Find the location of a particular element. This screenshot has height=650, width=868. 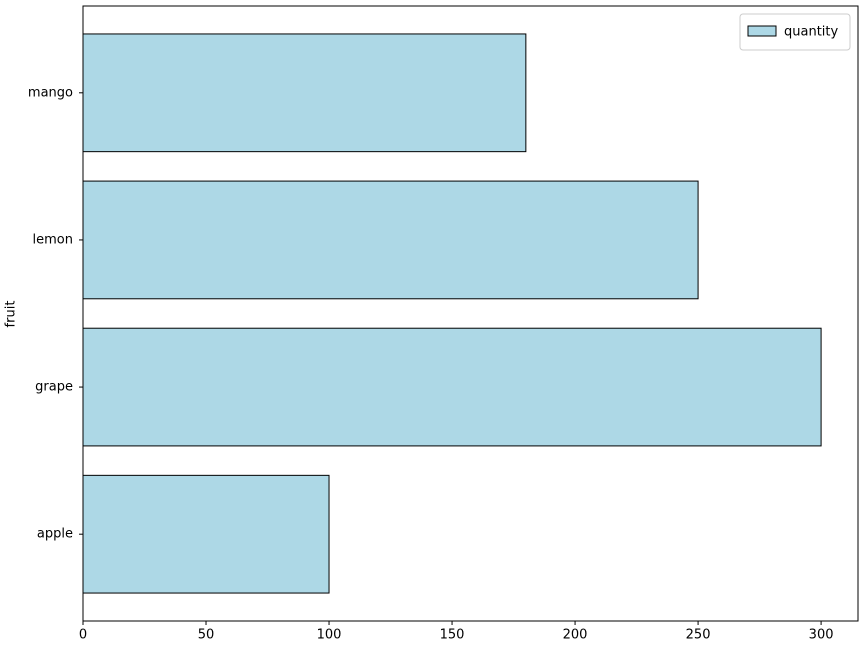

x-tick-label: 150 is located at coordinates (452, 635).